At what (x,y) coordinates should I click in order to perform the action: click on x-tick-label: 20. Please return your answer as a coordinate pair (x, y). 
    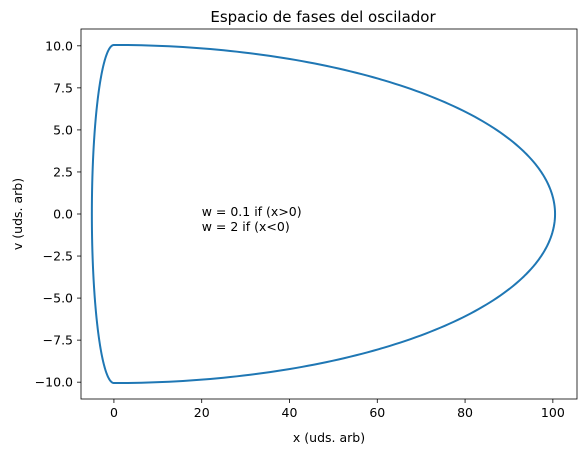
    Looking at the image, I should click on (202, 412).